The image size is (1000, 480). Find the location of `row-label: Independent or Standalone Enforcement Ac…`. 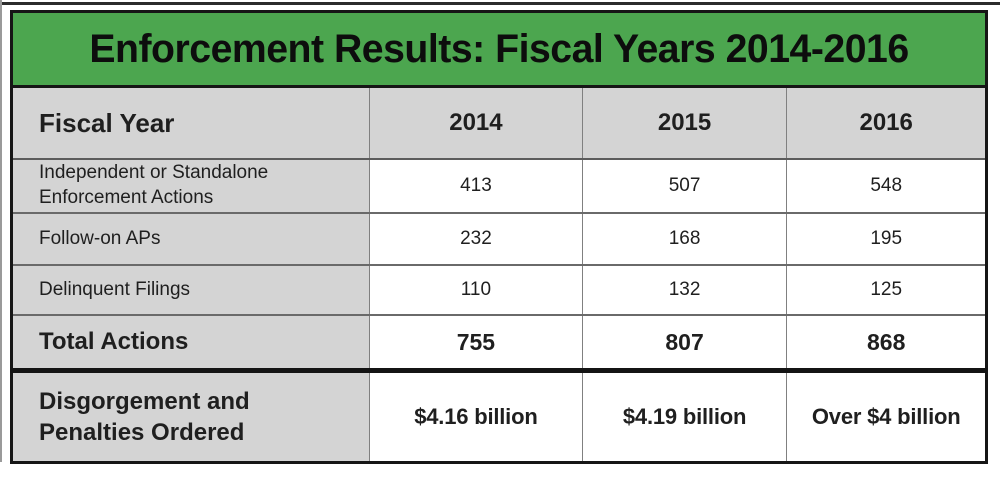

row-label: Independent or Standalone Enforcement Ac… is located at coordinates (190, 186).